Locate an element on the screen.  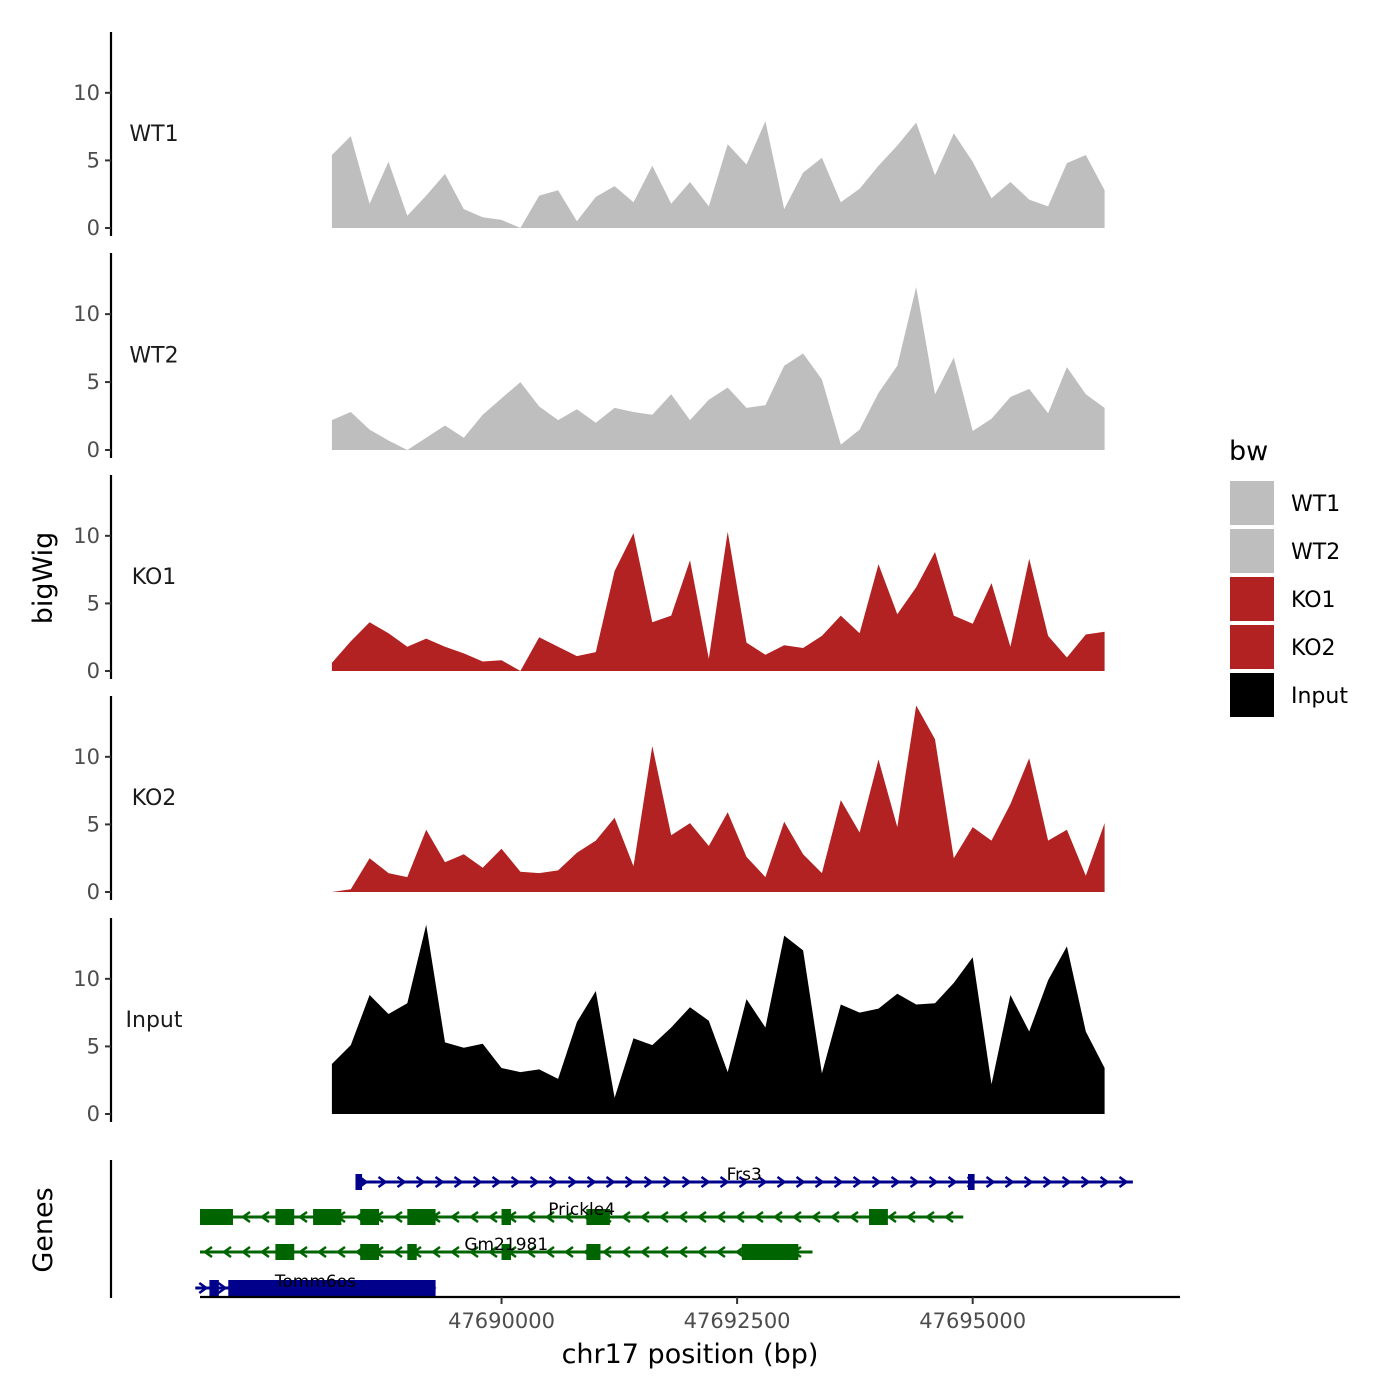
track-label-ko1: KO1 is located at coordinates (154, 577).